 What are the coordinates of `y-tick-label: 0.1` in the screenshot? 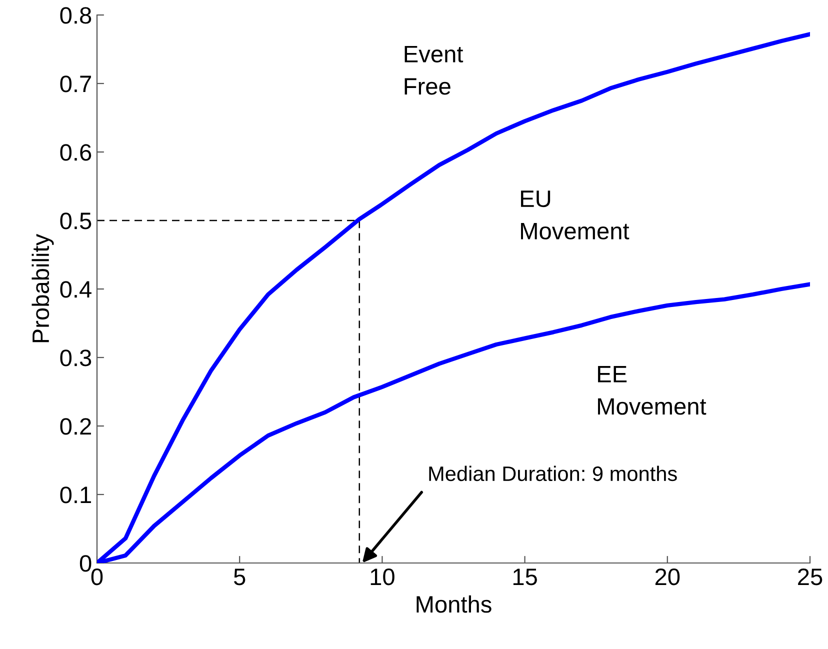 It's located at (75, 495).